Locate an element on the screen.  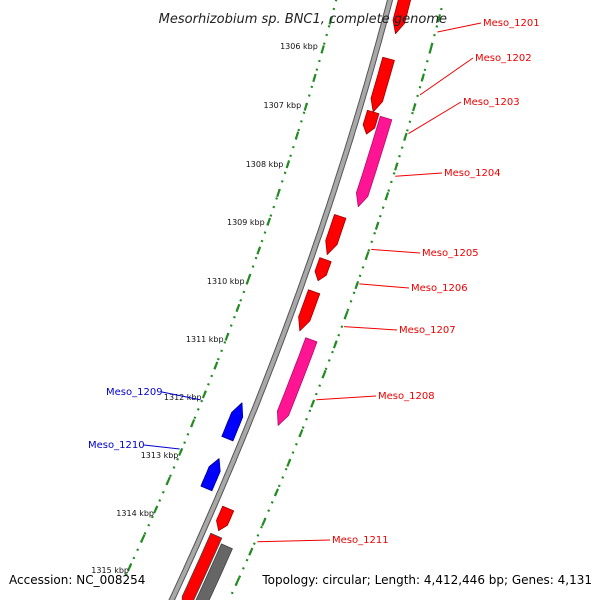
gene-label-meso-1208: Meso_1208 is located at coordinates (406, 396).